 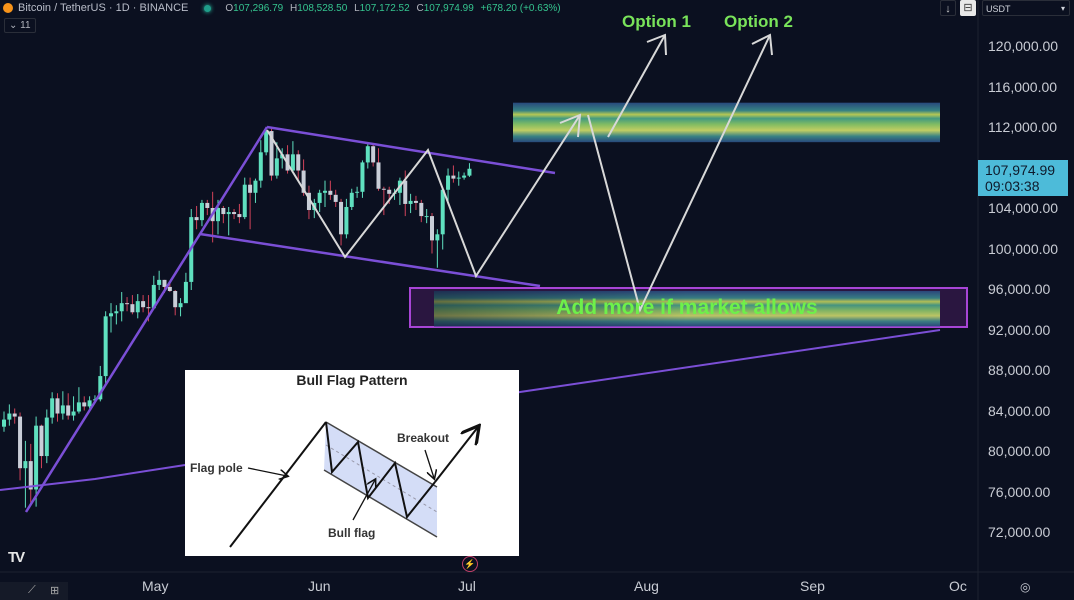 What do you see at coordinates (1023, 86) in the screenshot?
I see `price-tick-label: 116,000.00` at bounding box center [1023, 86].